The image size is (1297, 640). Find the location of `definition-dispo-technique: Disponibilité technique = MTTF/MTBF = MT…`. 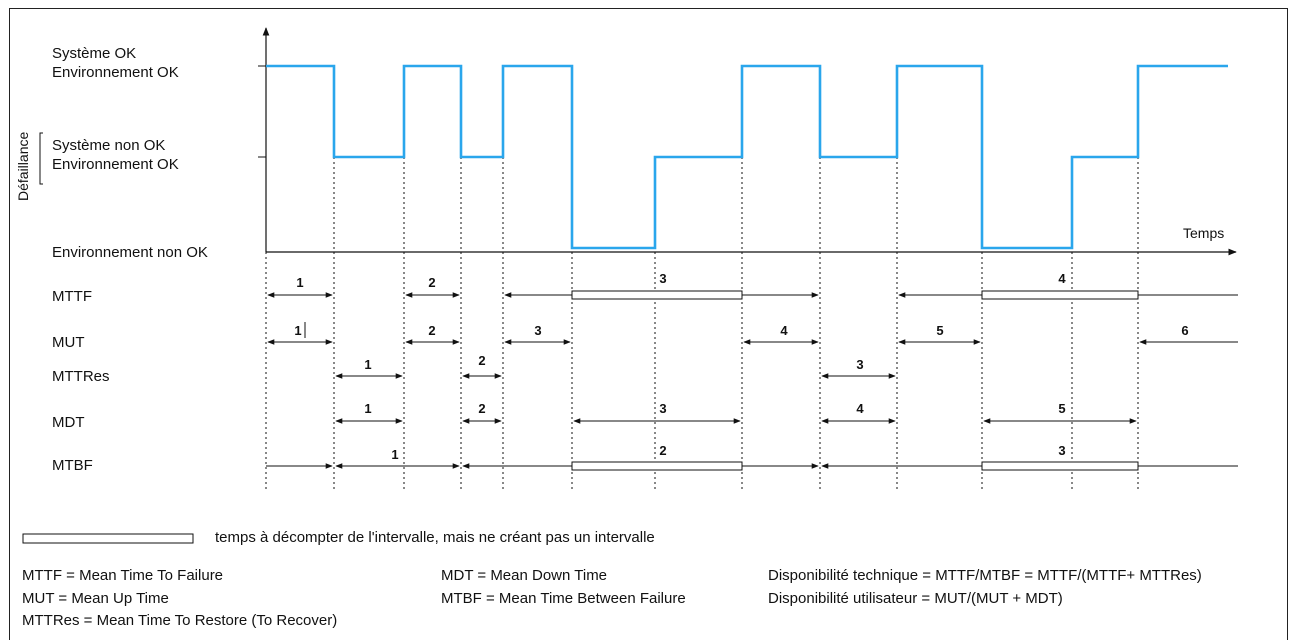

definition-dispo-technique: Disponibilité technique = MTTF/MTBF = MT… is located at coordinates (985, 575).